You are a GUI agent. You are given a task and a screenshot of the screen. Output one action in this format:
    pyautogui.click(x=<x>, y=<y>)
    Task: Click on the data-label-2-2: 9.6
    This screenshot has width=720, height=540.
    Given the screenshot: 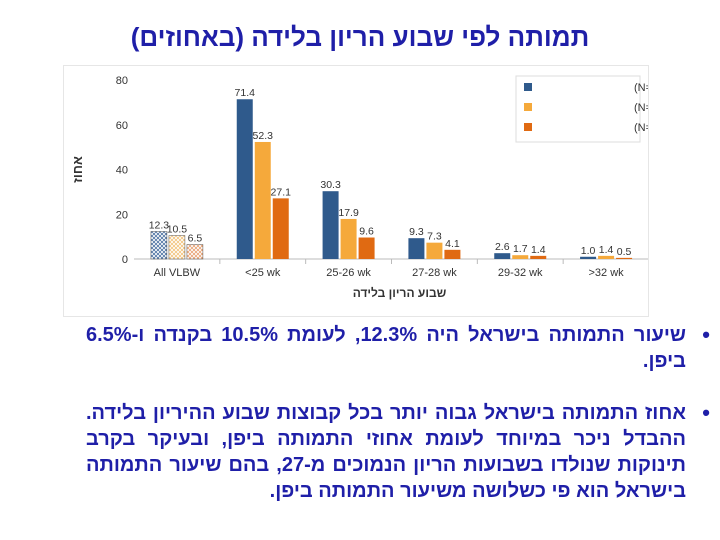 What is the action you would take?
    pyautogui.click(x=366, y=232)
    